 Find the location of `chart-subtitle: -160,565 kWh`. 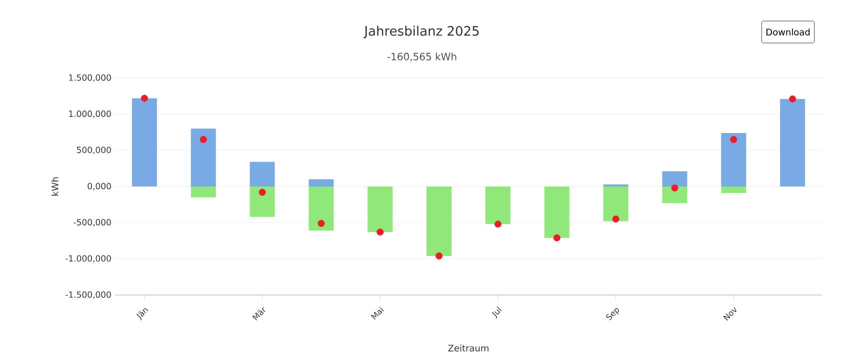

chart-subtitle: -160,565 kWh is located at coordinates (421, 57).